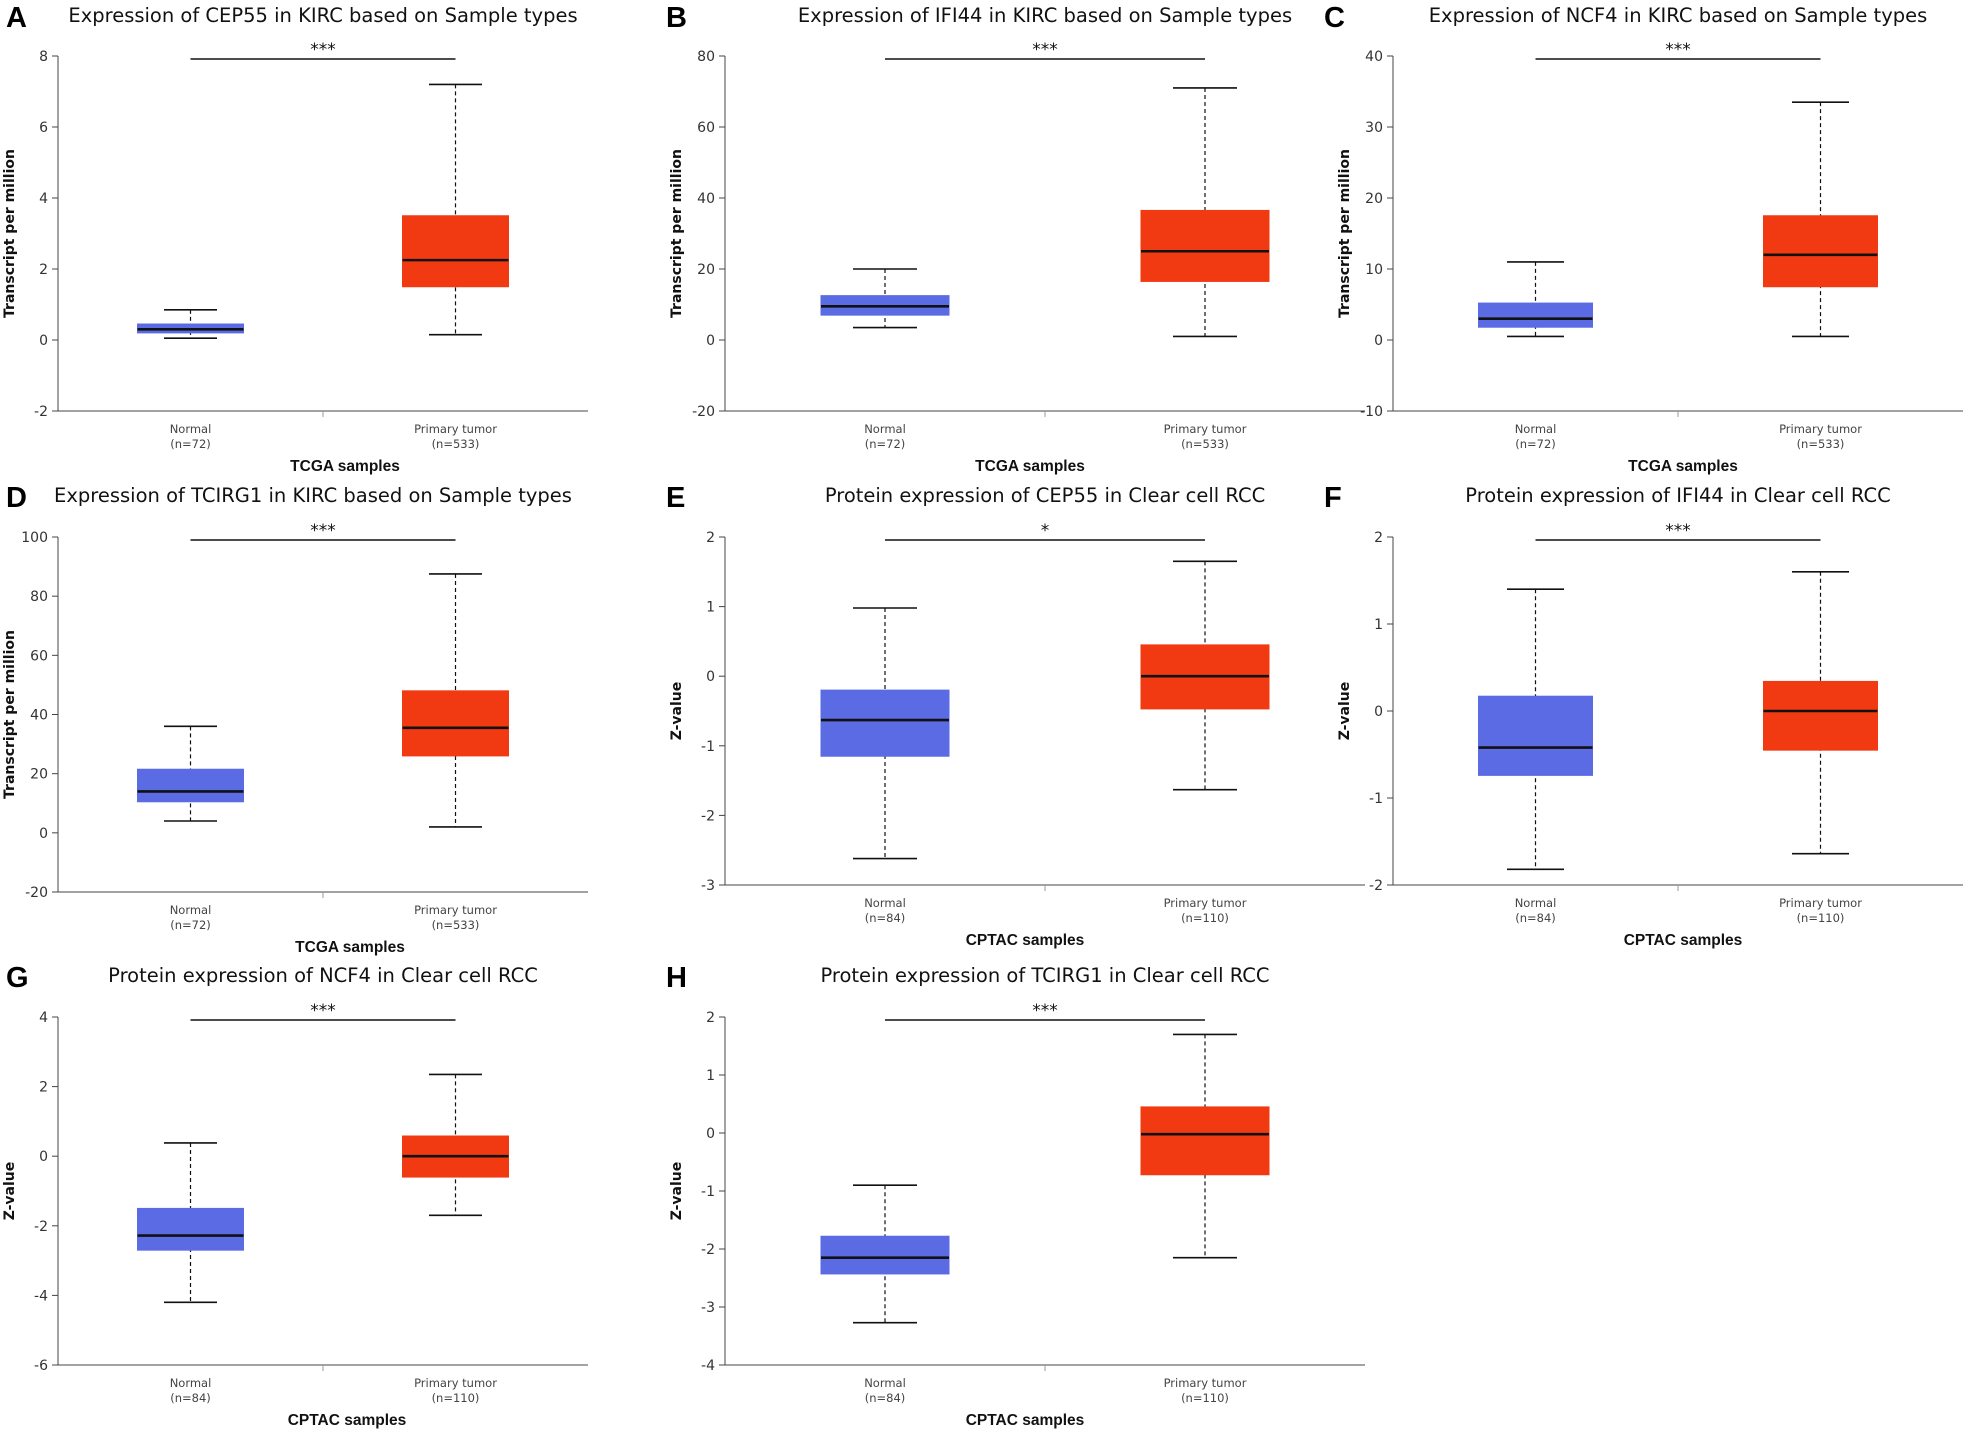 The height and width of the screenshot is (1444, 1975). I want to click on panel-letter: E, so click(675, 498).